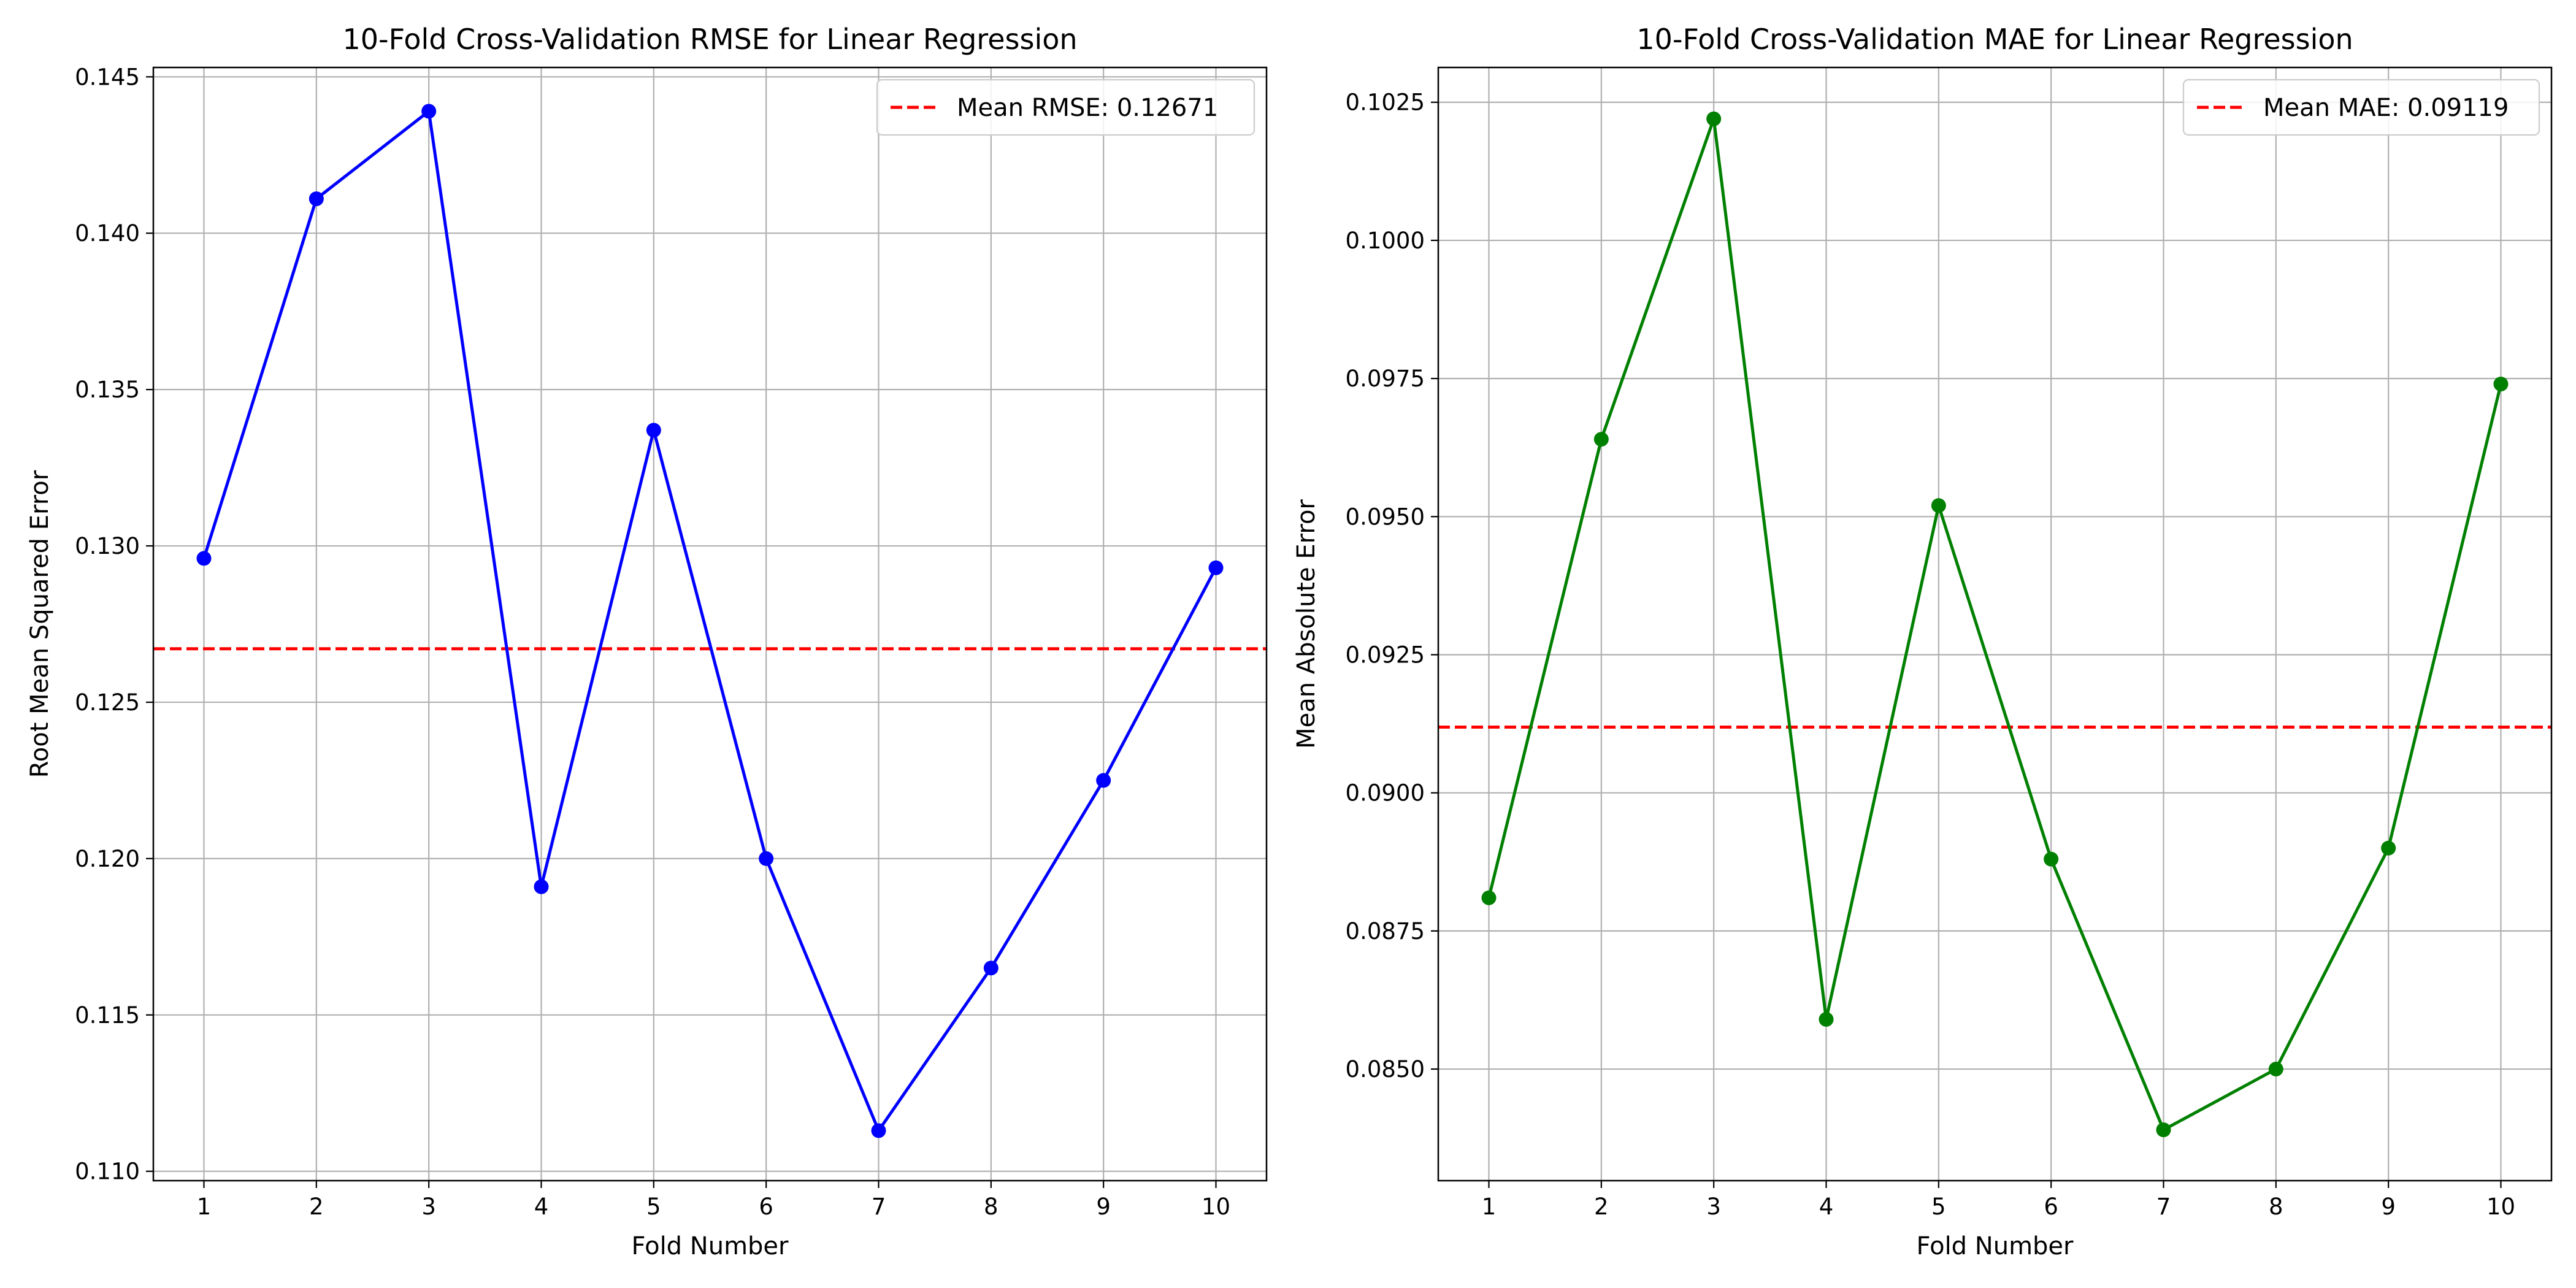 Image resolution: width=2576 pixels, height=1288 pixels. What do you see at coordinates (107, 702) in the screenshot?
I see `y-tick-label: 0.125` at bounding box center [107, 702].